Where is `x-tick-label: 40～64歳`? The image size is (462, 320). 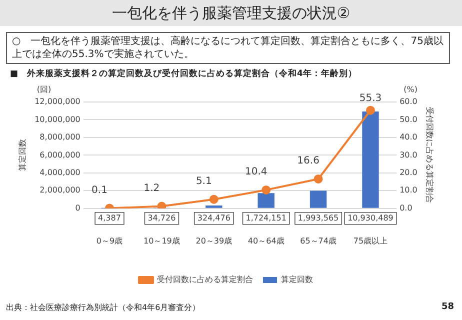 x-tick-label: 40～64歳 is located at coordinates (266, 241).